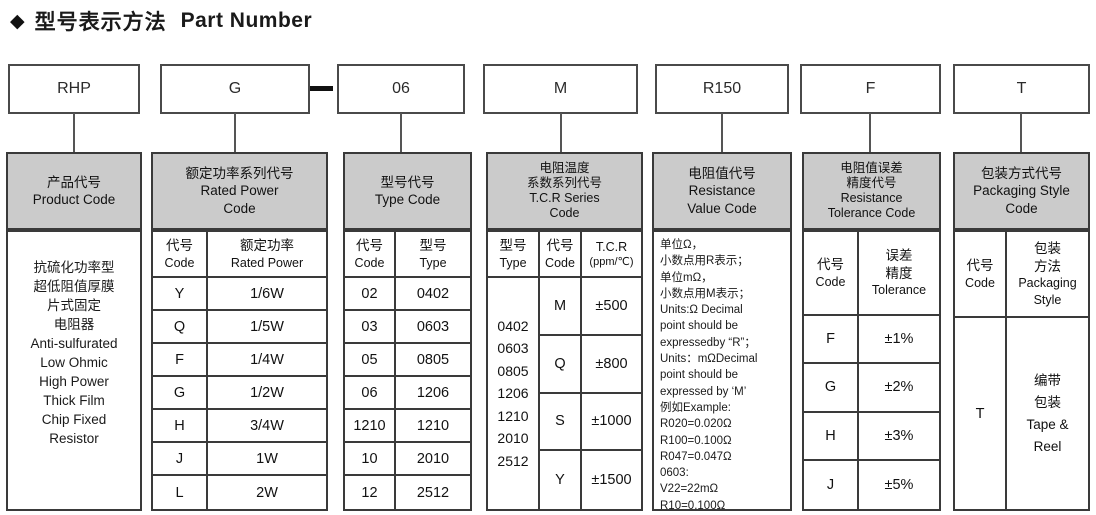 Image resolution: width=1096 pixels, height=515 pixels. I want to click on header-type-zh: 型号代号, so click(407, 182).